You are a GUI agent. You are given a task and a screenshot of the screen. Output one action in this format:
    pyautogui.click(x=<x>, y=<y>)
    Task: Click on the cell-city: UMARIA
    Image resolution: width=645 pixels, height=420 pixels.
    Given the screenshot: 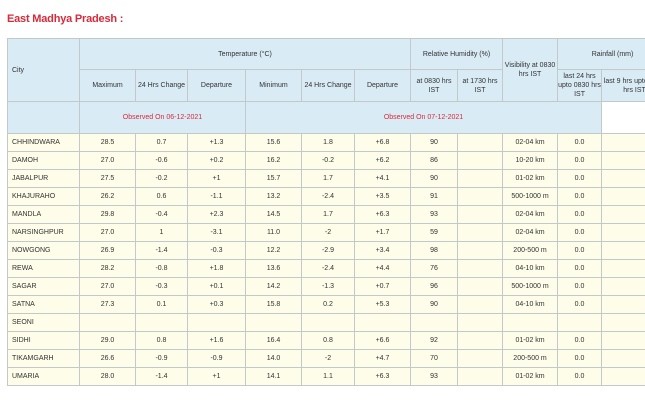 What is the action you would take?
    pyautogui.click(x=43, y=376)
    